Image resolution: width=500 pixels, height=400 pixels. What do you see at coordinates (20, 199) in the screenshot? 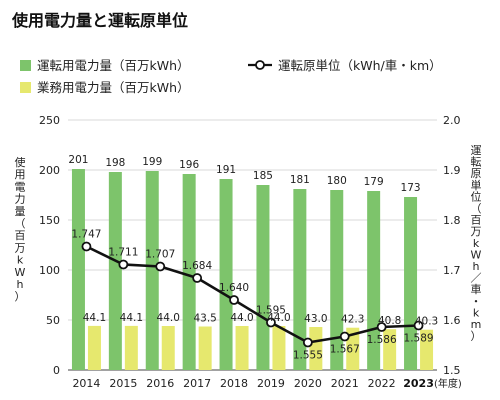
I see `axis-title-char: 力` at bounding box center [20, 199].